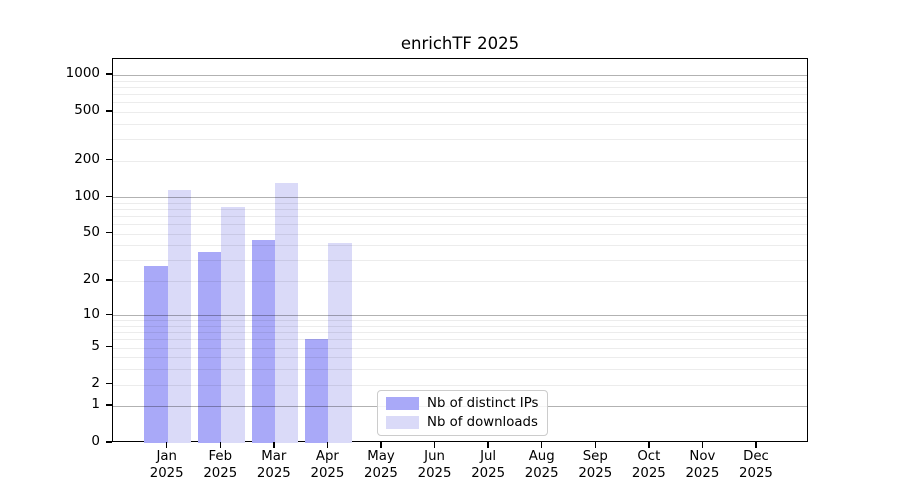  I want to click on x-tick-label-may: May 2025, so click(381, 465).